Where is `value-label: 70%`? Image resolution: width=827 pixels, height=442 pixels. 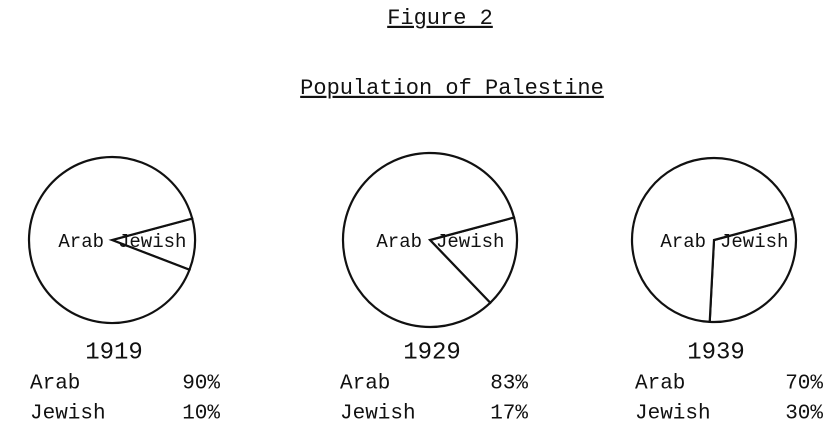
value-label: 70% is located at coordinates (804, 384).